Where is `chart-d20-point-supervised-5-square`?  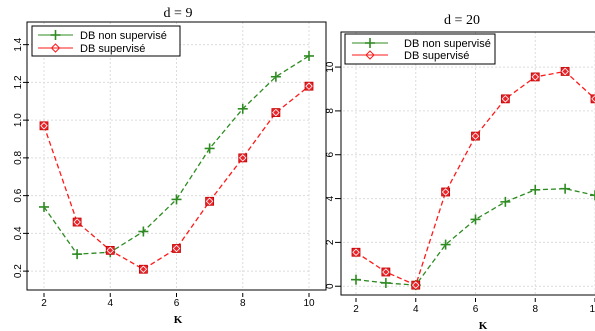
chart-d20-point-supervised-5-square is located at coordinates (505, 99).